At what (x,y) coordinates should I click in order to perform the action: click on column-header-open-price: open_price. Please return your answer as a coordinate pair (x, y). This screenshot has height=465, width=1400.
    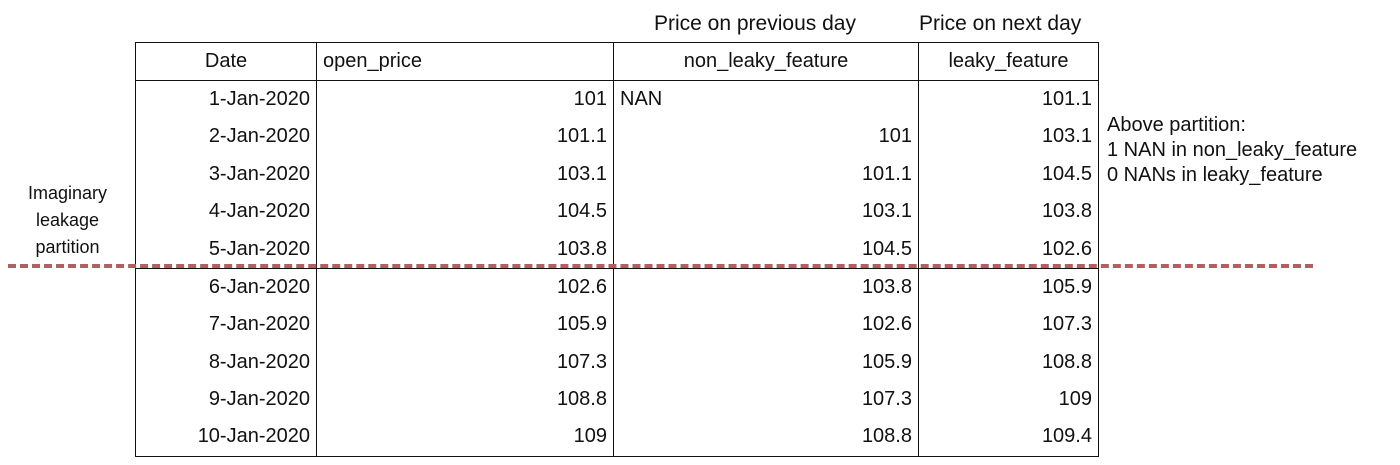
    Looking at the image, I should click on (465, 61).